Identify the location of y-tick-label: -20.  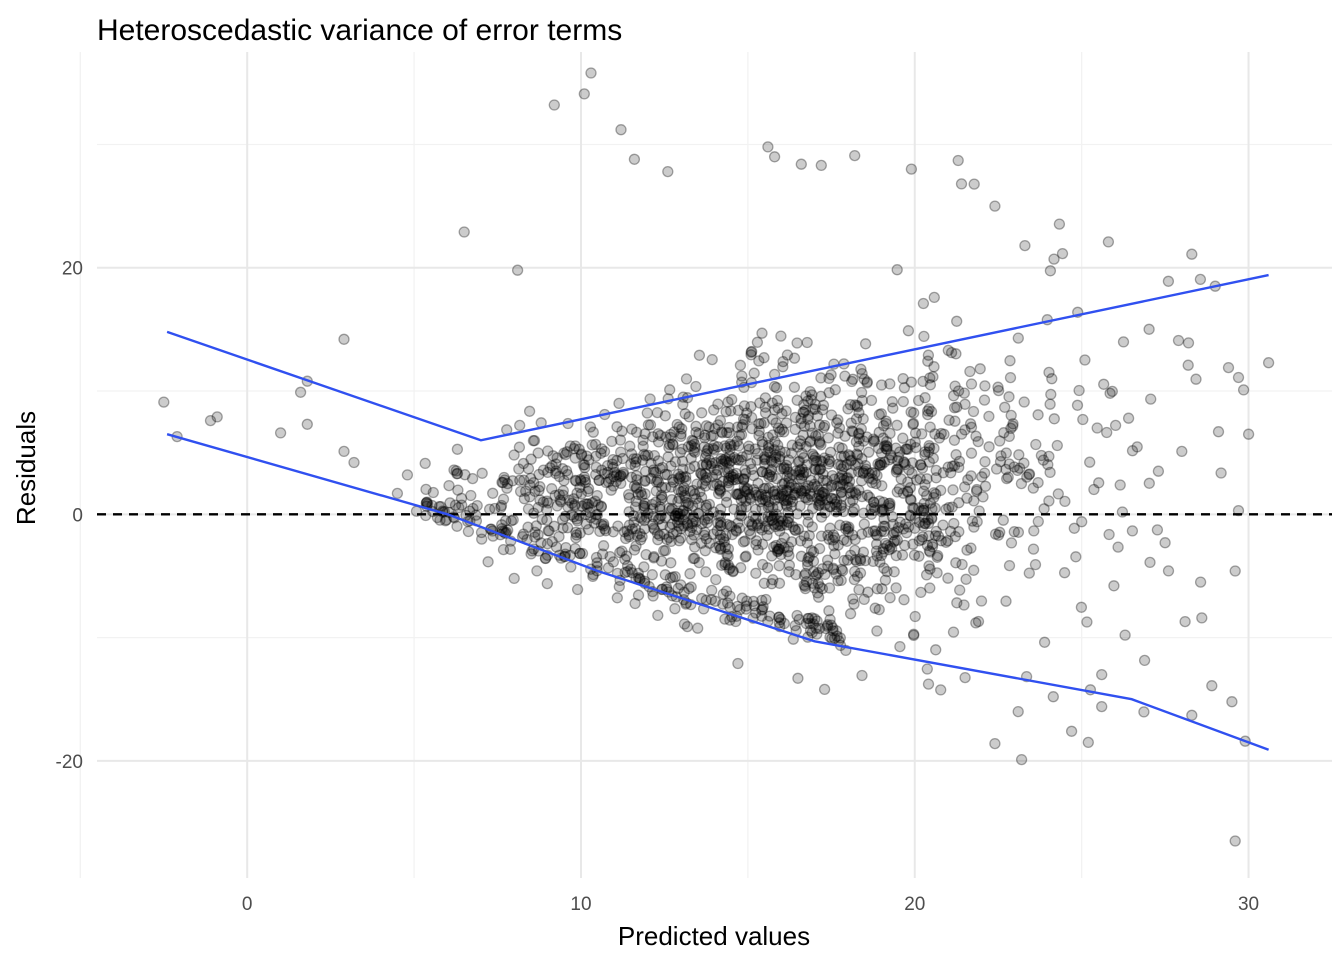
(69, 762).